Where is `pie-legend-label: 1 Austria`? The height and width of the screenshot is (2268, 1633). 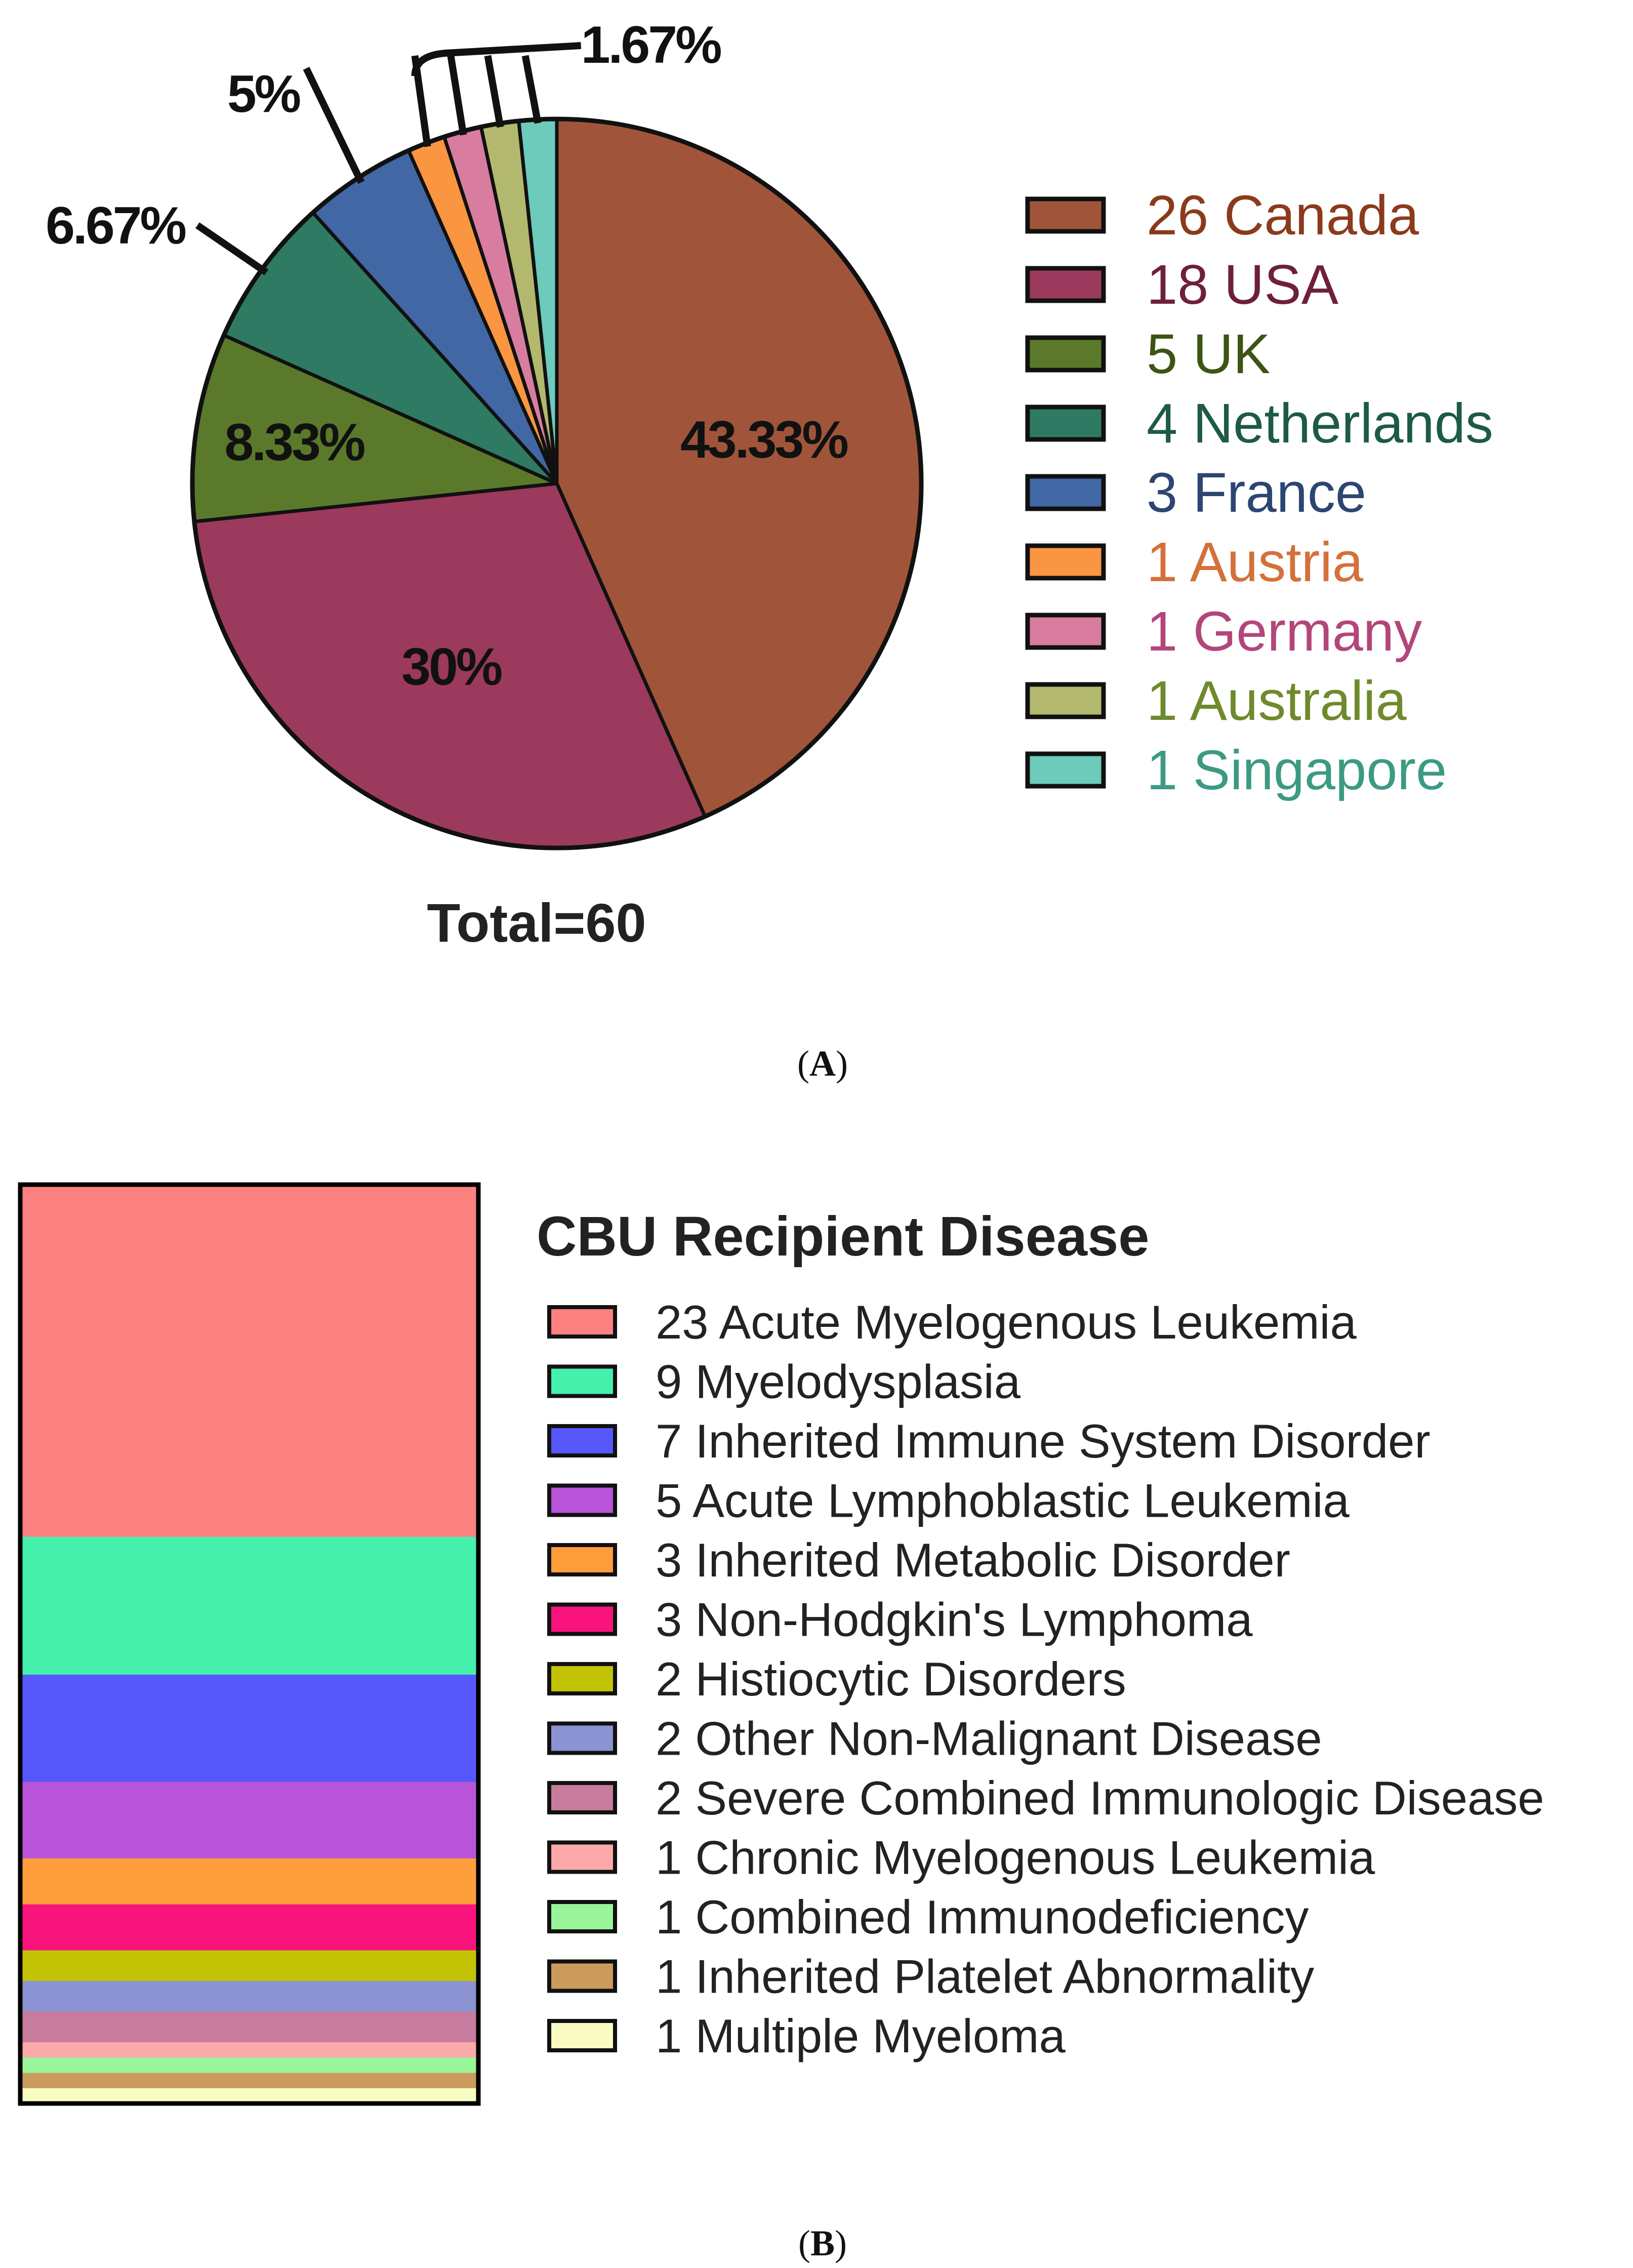
pie-legend-label: 1 Austria is located at coordinates (1255, 562).